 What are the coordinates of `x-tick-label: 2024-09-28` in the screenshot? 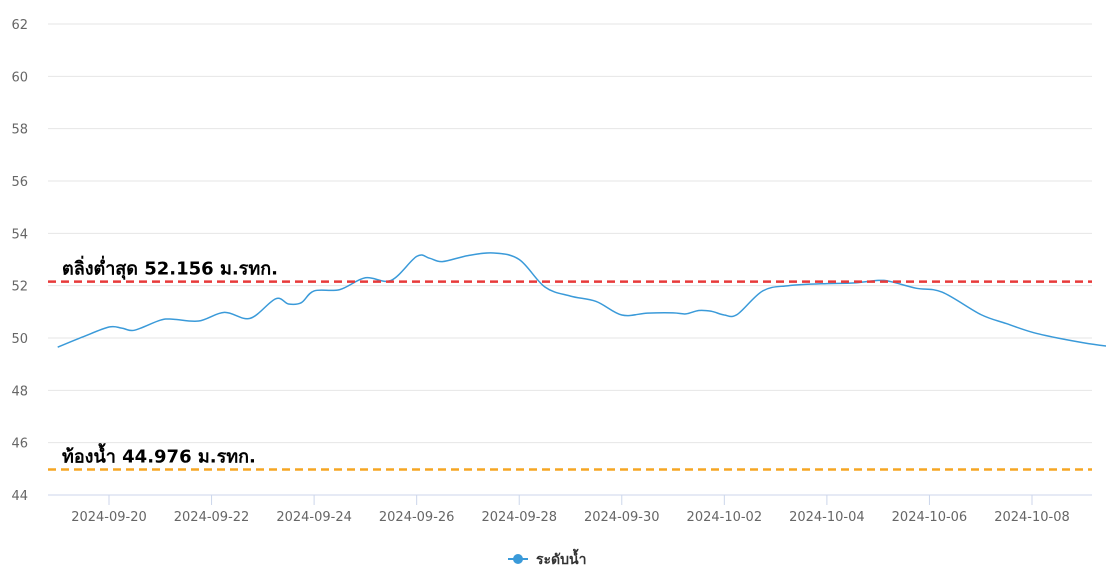 It's located at (519, 517).